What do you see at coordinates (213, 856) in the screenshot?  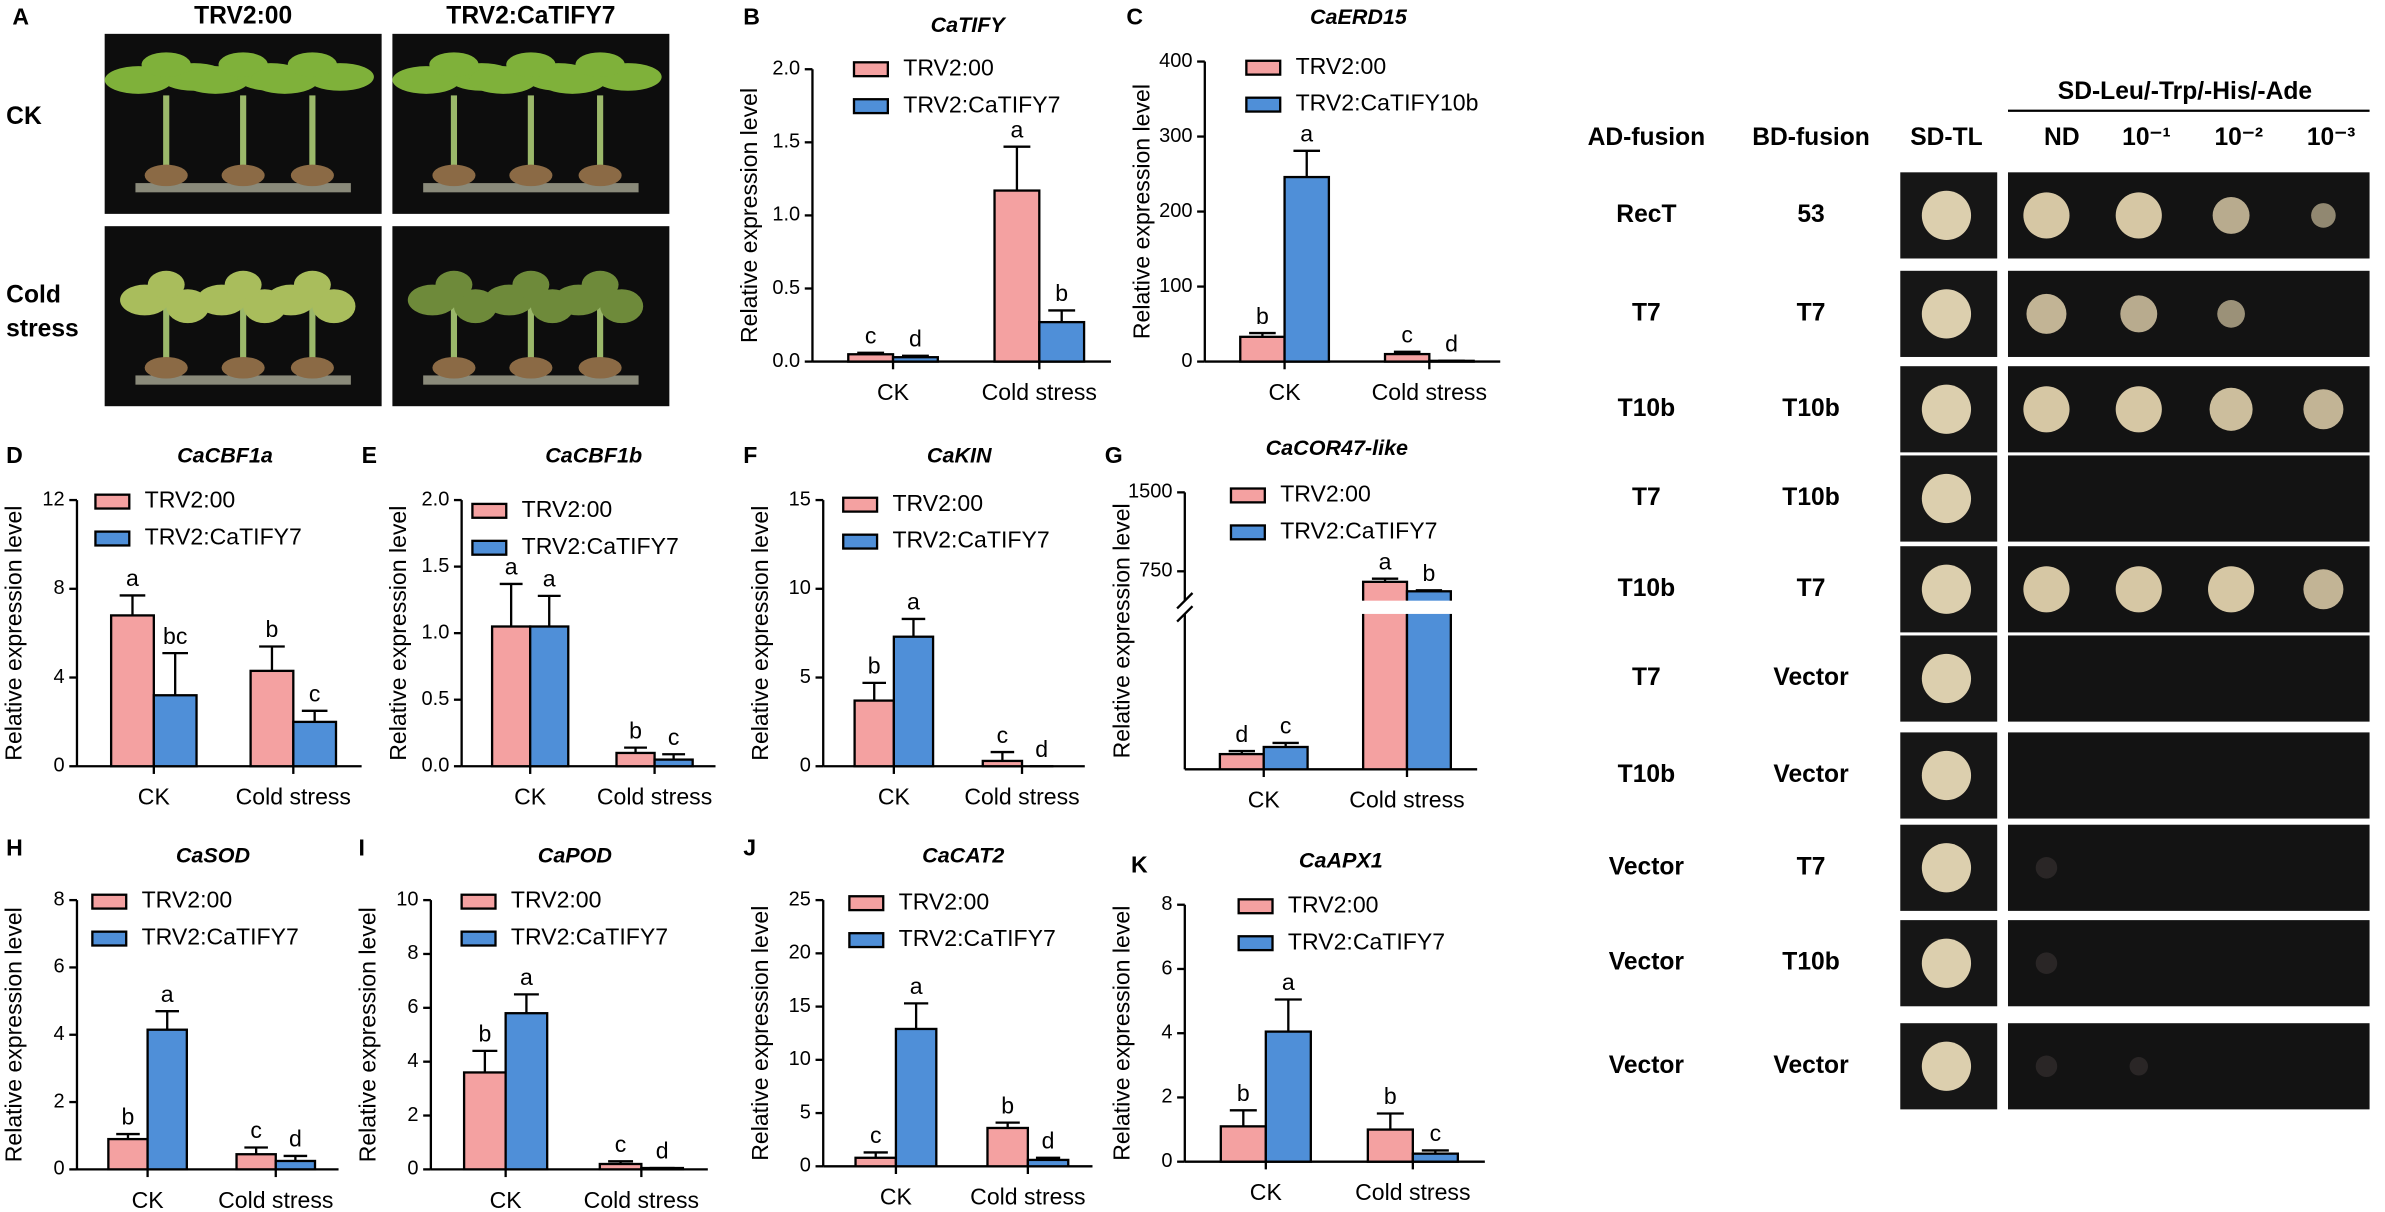 I see `chart-title: CaSOD` at bounding box center [213, 856].